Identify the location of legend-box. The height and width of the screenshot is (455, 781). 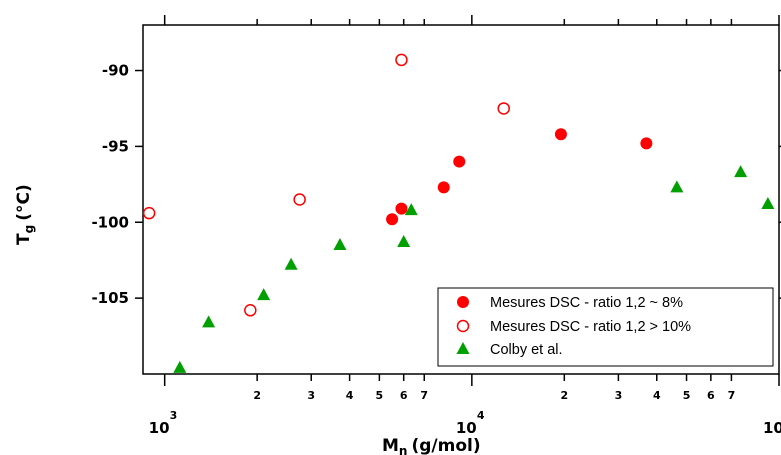
(605, 327).